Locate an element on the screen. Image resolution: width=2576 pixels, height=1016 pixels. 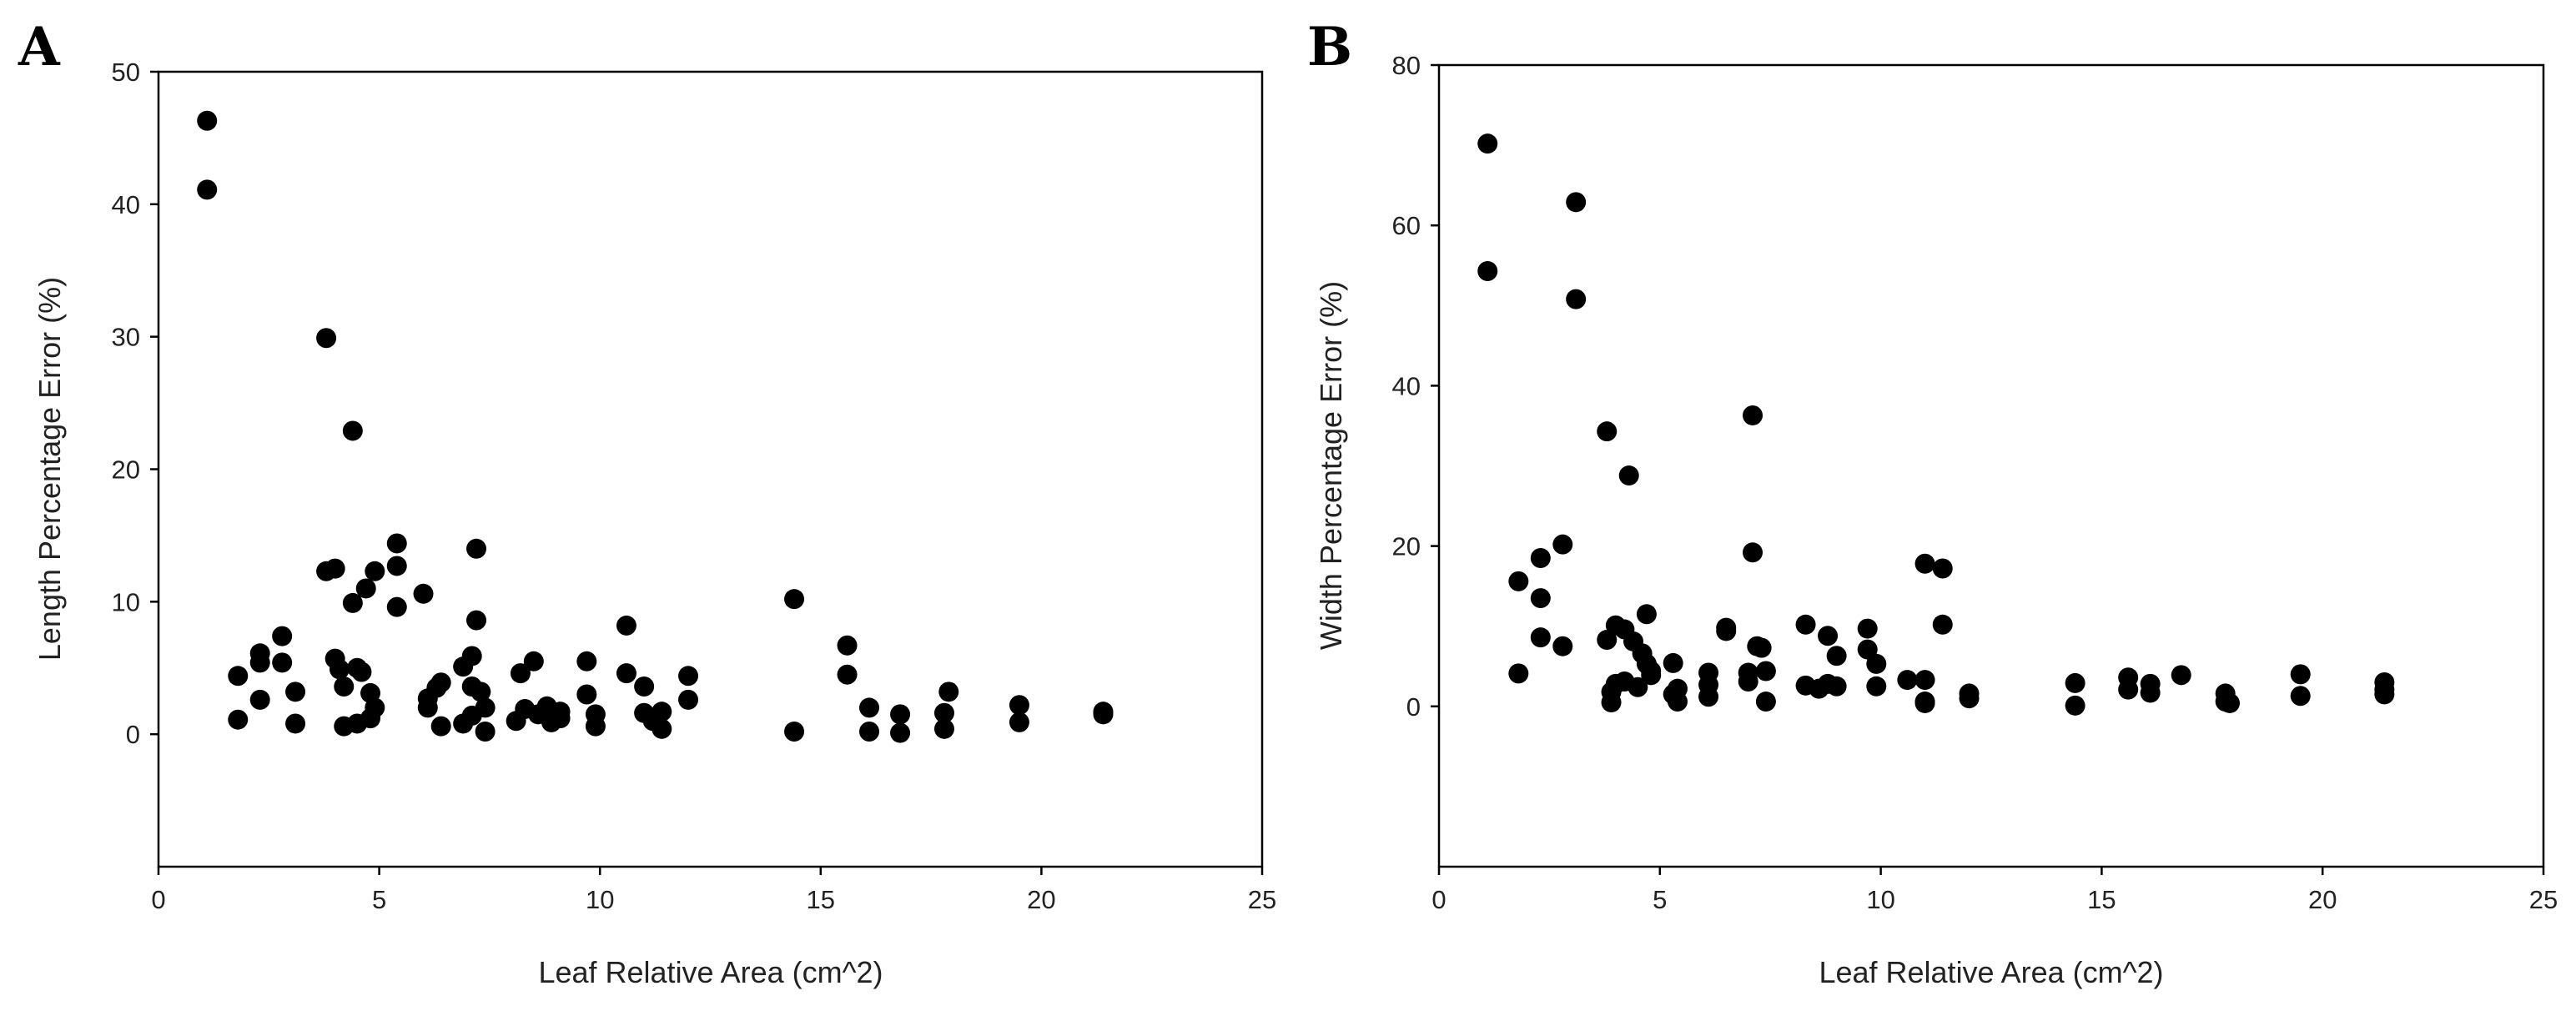
x-axis-title-b: Leaf Relative Area (cm^2) is located at coordinates (1991, 972).